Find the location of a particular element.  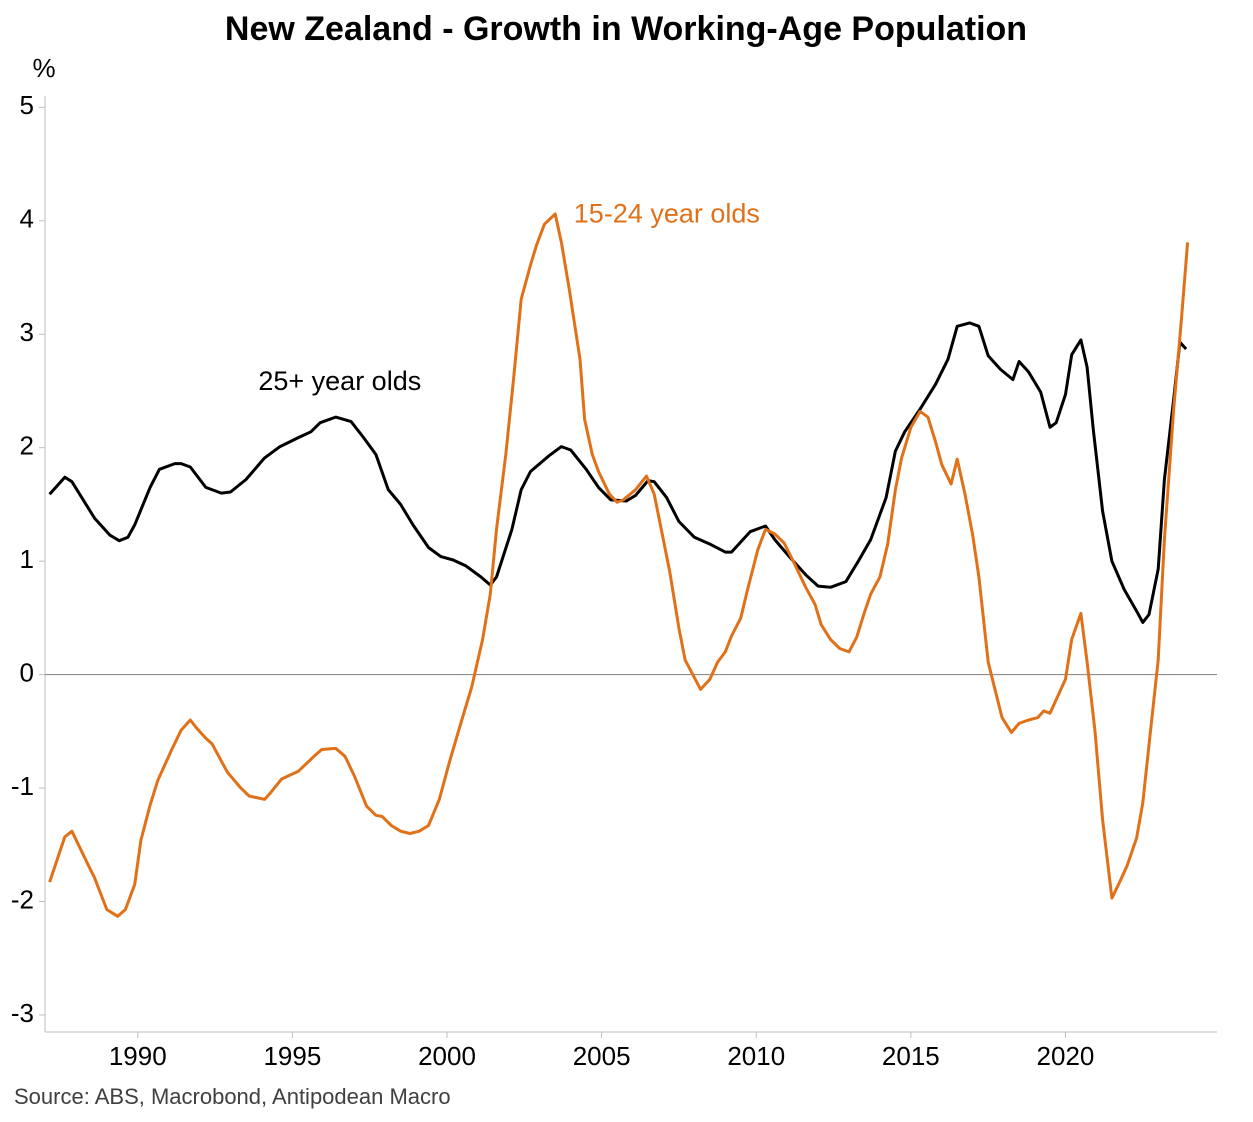

x-tick-label: 2020 is located at coordinates (1066, 1056).